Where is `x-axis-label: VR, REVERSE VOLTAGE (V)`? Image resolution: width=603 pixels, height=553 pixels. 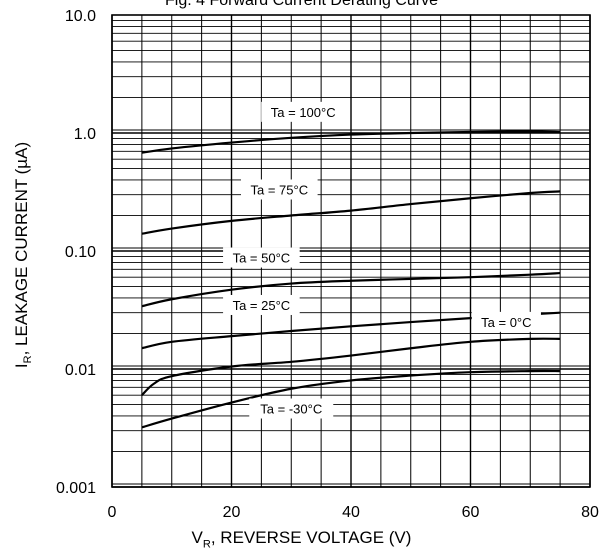
x-axis-label: VR, REVERSE VOLTAGE (V) is located at coordinates (301, 539).